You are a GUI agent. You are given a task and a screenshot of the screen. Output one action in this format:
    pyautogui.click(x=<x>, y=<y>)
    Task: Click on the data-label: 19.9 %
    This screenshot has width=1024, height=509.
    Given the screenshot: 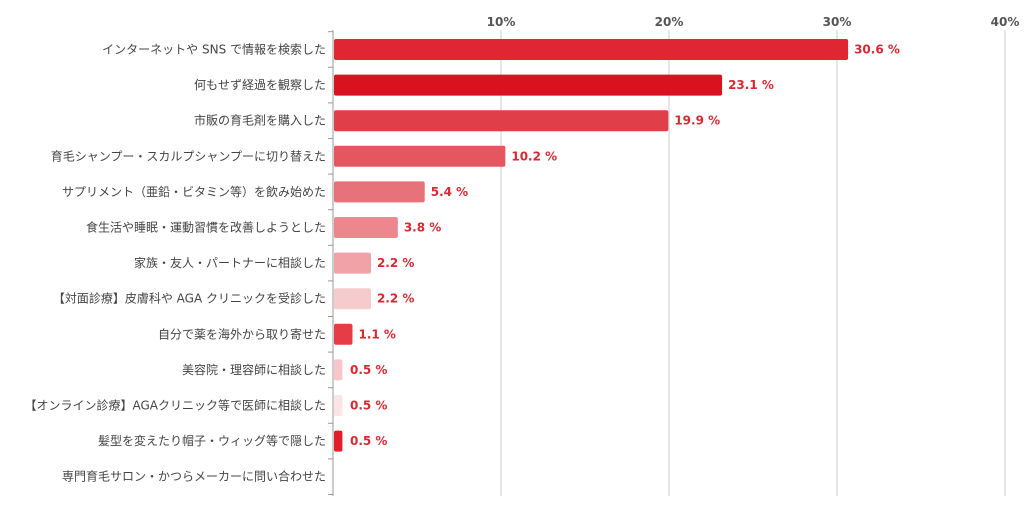 What is the action you would take?
    pyautogui.click(x=697, y=121)
    